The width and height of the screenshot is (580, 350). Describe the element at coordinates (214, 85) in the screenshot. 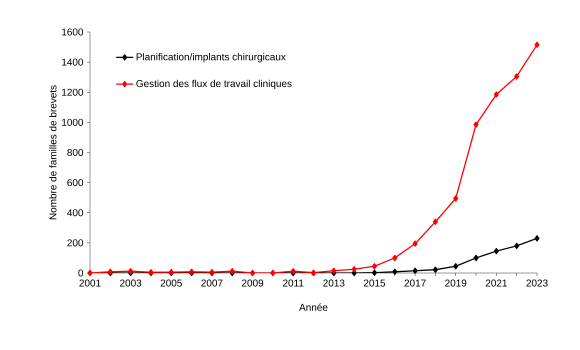

I see `legend-label: Gestion des flux de travail cliniques` at that location.